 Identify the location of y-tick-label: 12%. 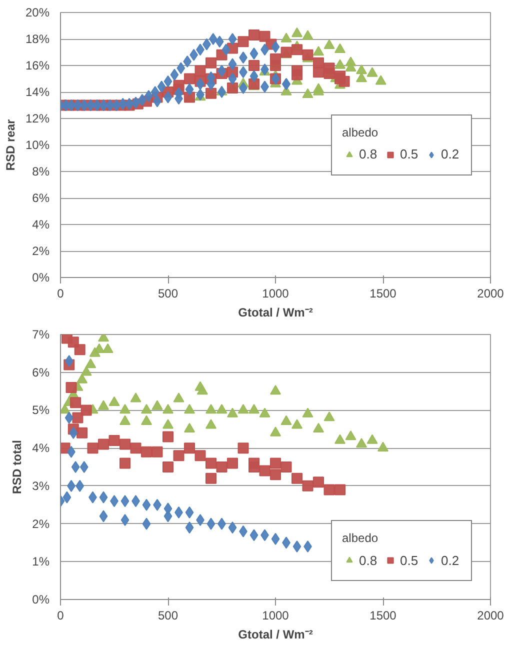
(37, 119).